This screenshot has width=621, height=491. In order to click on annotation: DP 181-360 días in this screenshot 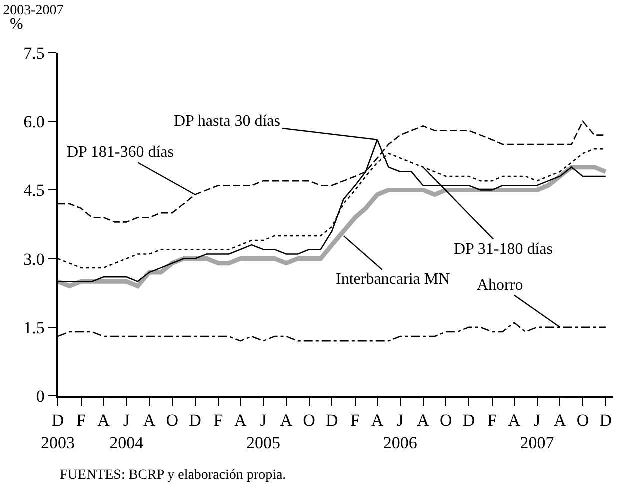, I will do `click(120, 152)`.